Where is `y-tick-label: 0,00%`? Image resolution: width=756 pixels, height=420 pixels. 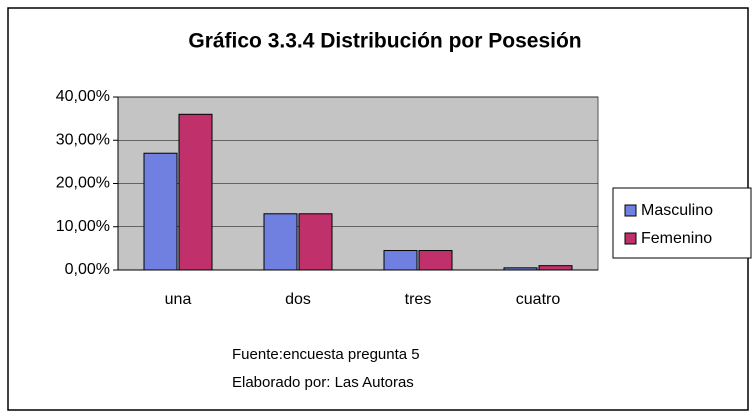
y-tick-label: 0,00% is located at coordinates (87, 269).